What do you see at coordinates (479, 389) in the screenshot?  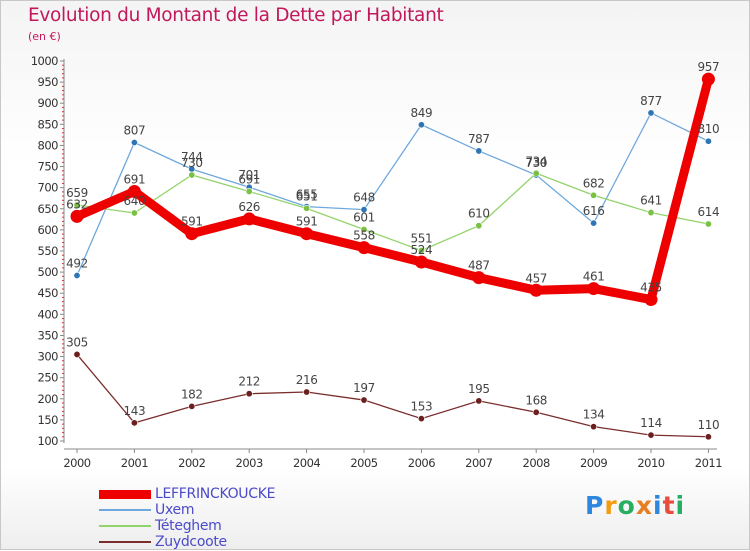 I see `data-label: 195` at bounding box center [479, 389].